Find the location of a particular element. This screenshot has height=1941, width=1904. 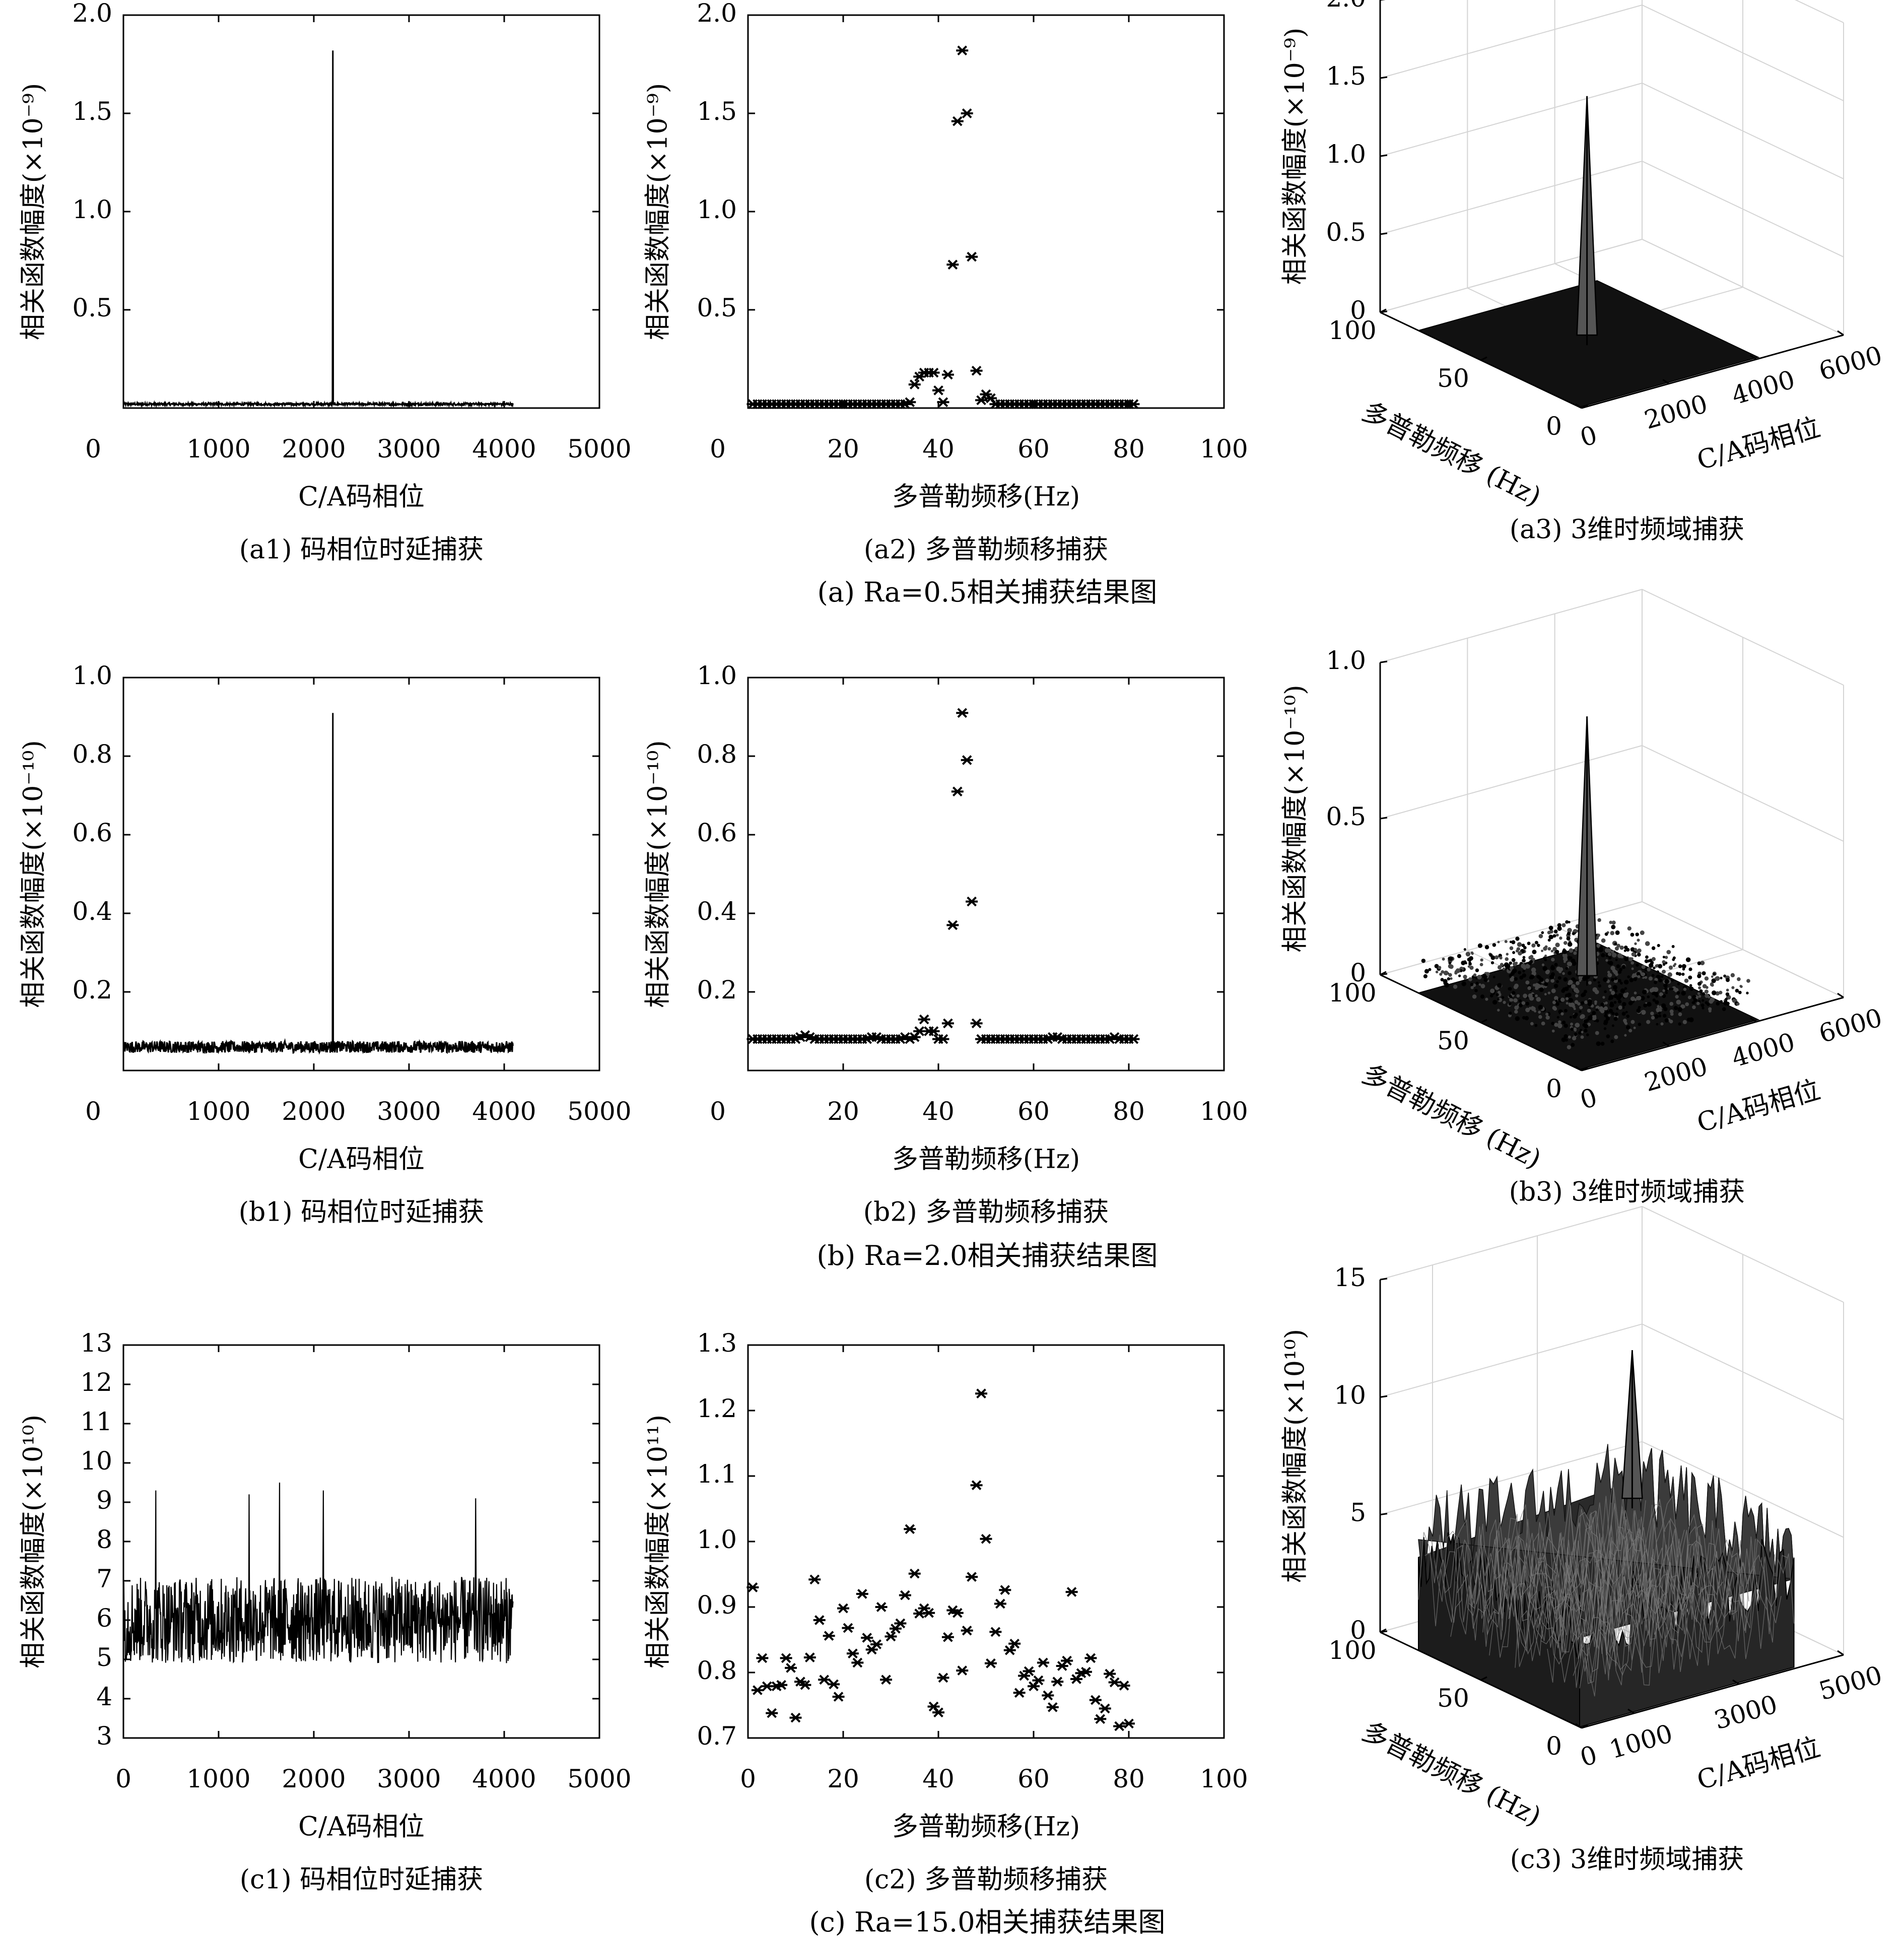

x-tick-label: 0 is located at coordinates (718, 448).